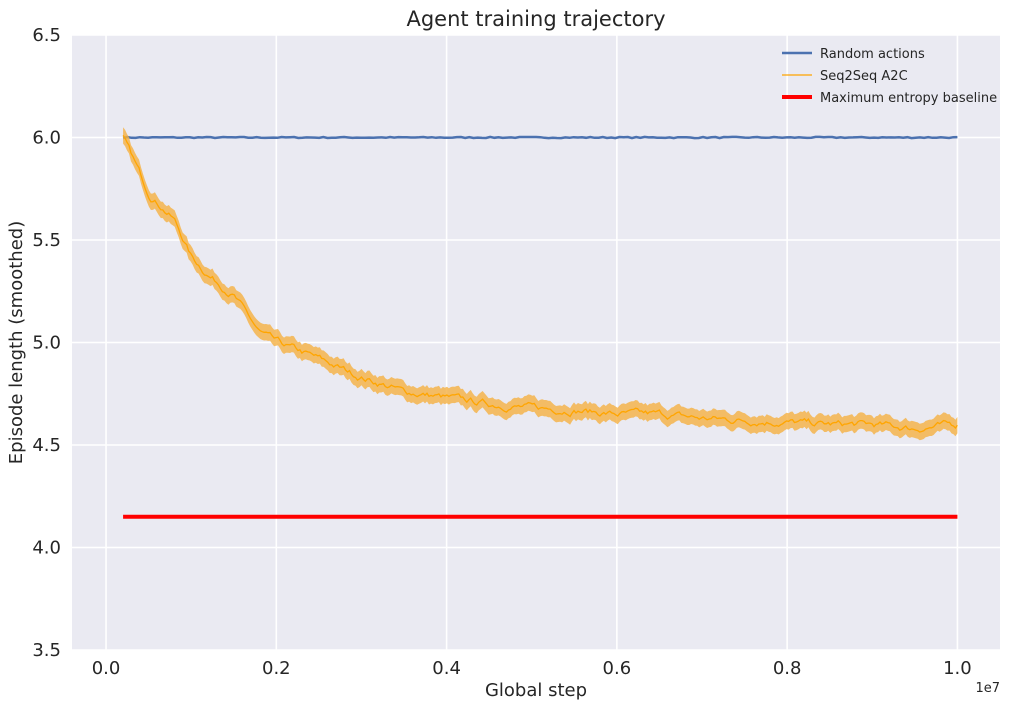 This screenshot has width=1009, height=709. I want to click on y-tick-label: 5.0, so click(46, 343).